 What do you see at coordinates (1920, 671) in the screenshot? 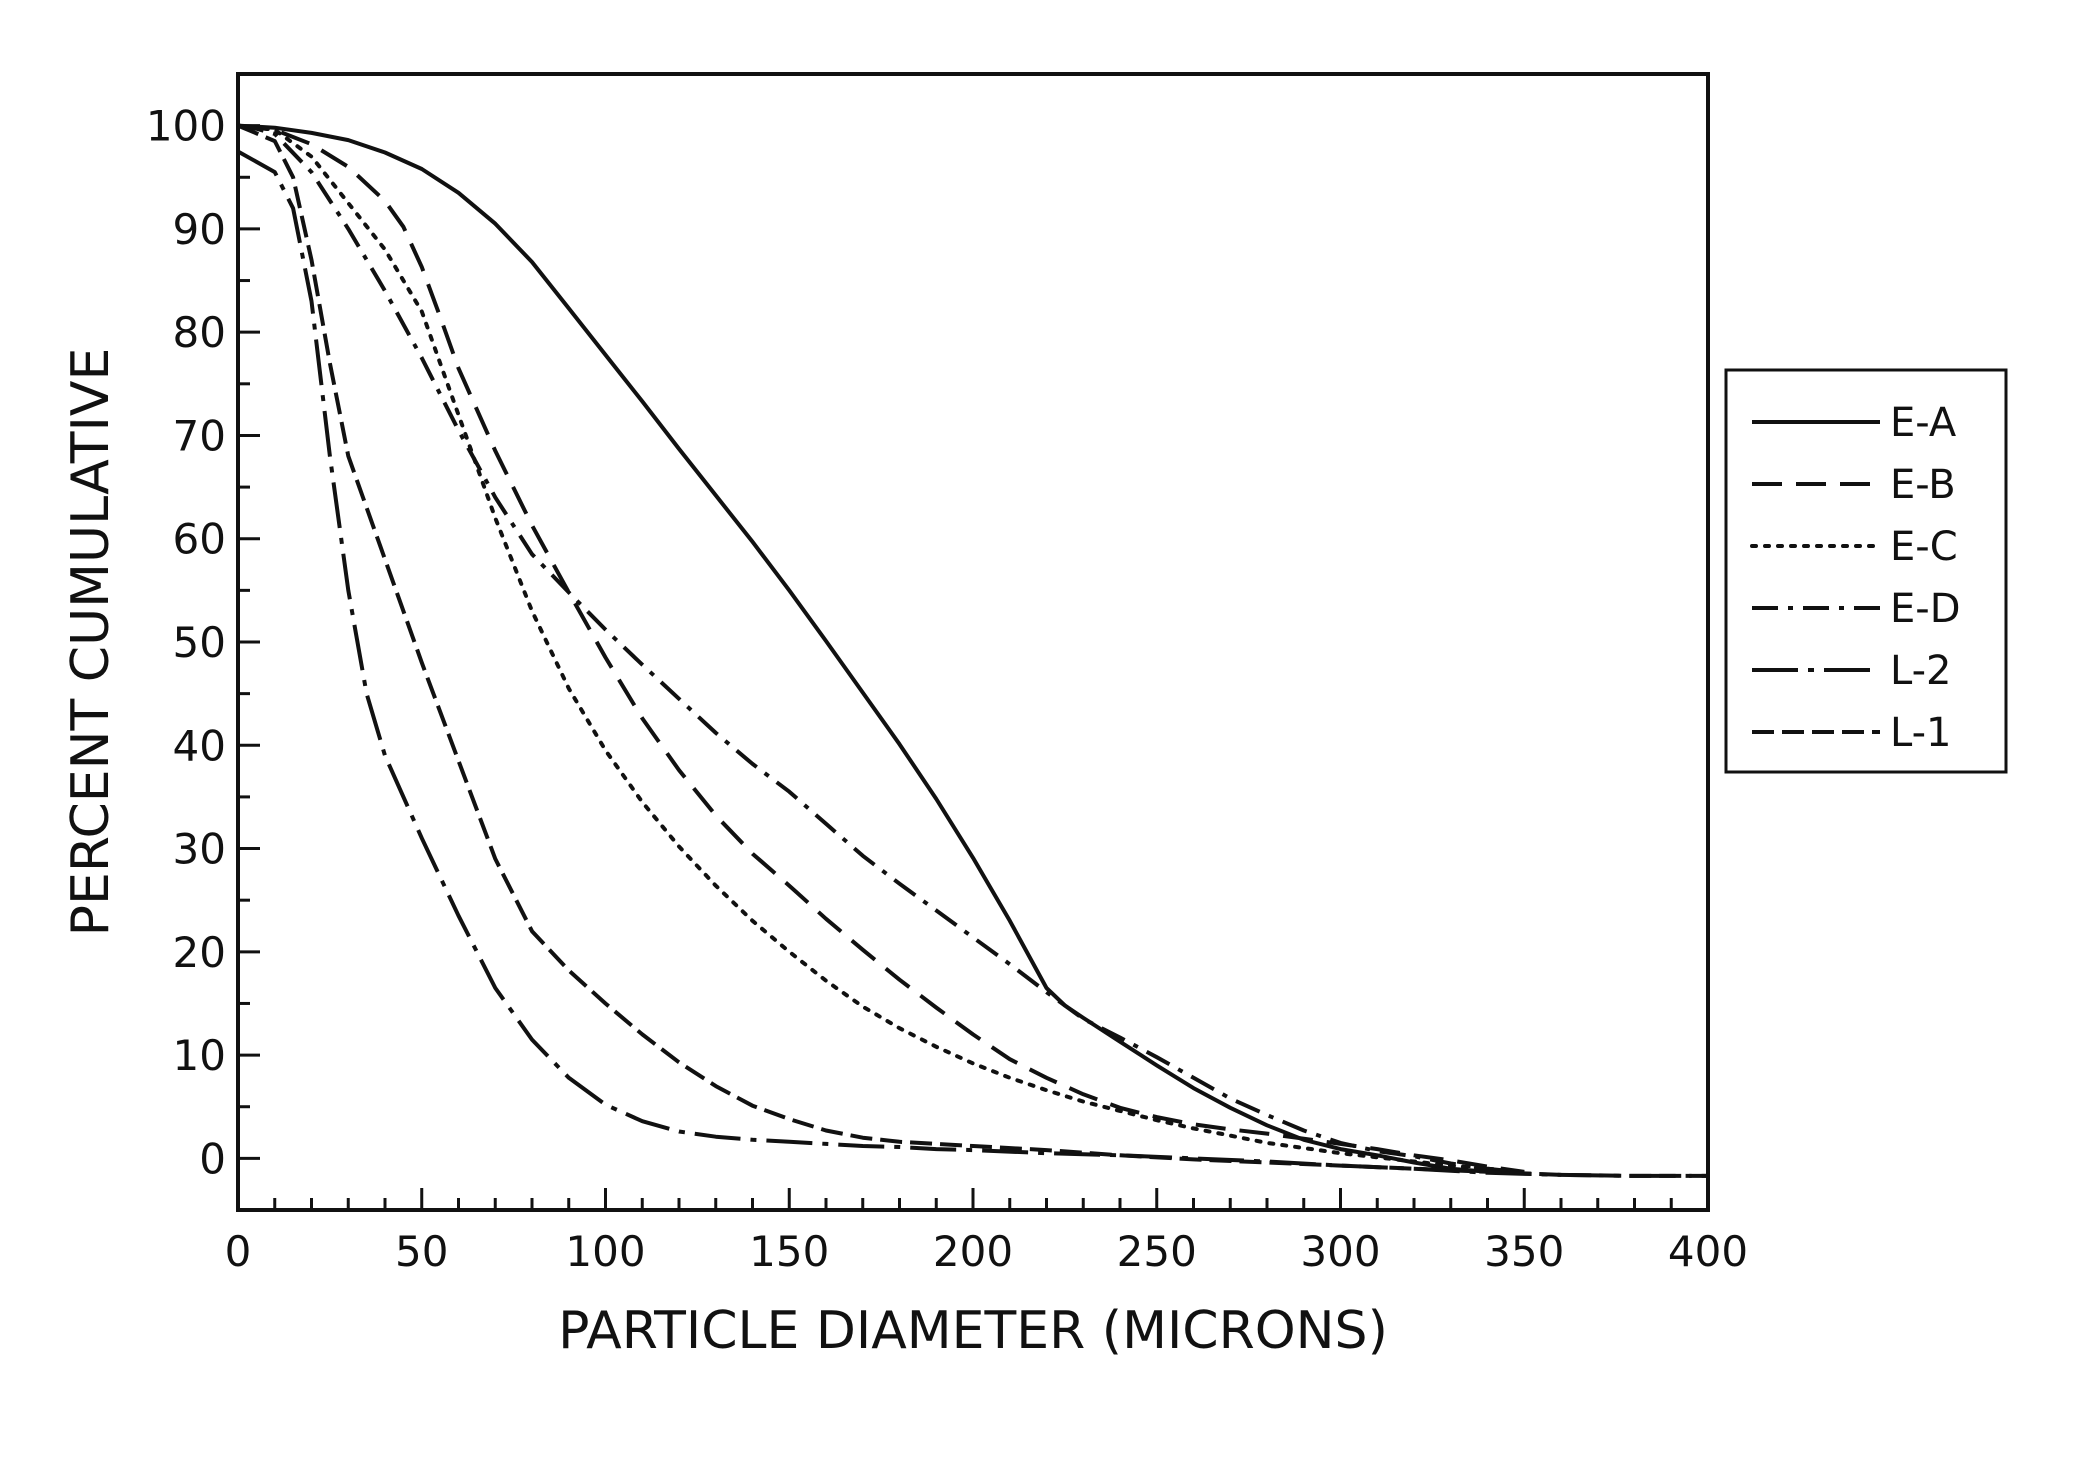
I see `legend-label-l-2: L-2` at bounding box center [1920, 671].